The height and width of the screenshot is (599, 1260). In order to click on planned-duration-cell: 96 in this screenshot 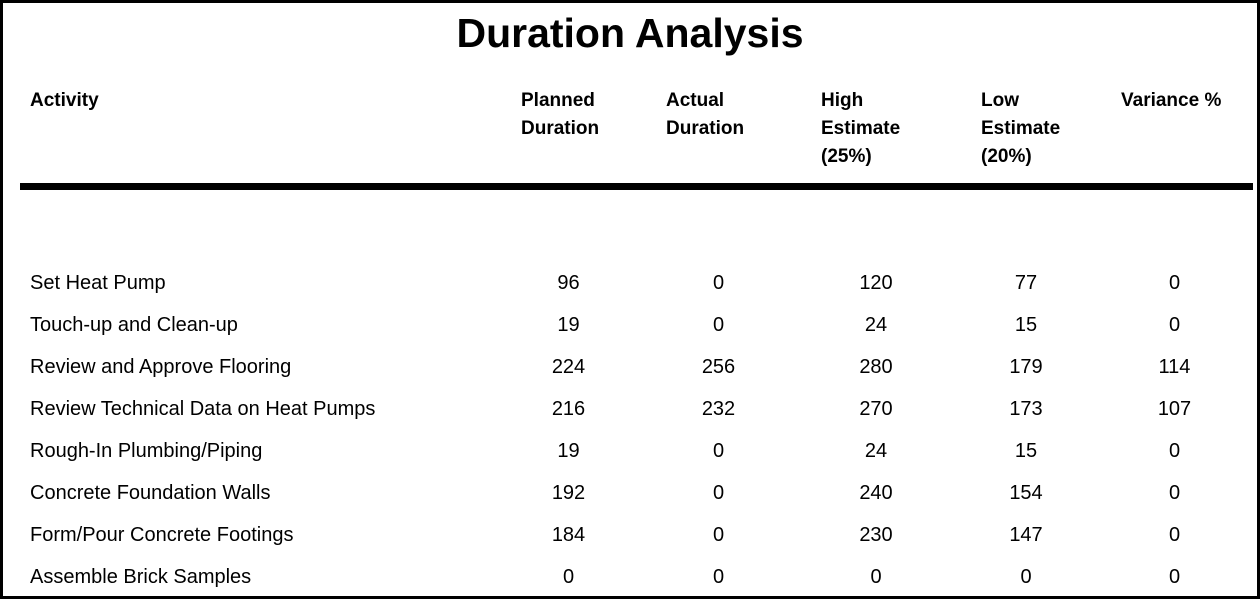, I will do `click(568, 282)`.